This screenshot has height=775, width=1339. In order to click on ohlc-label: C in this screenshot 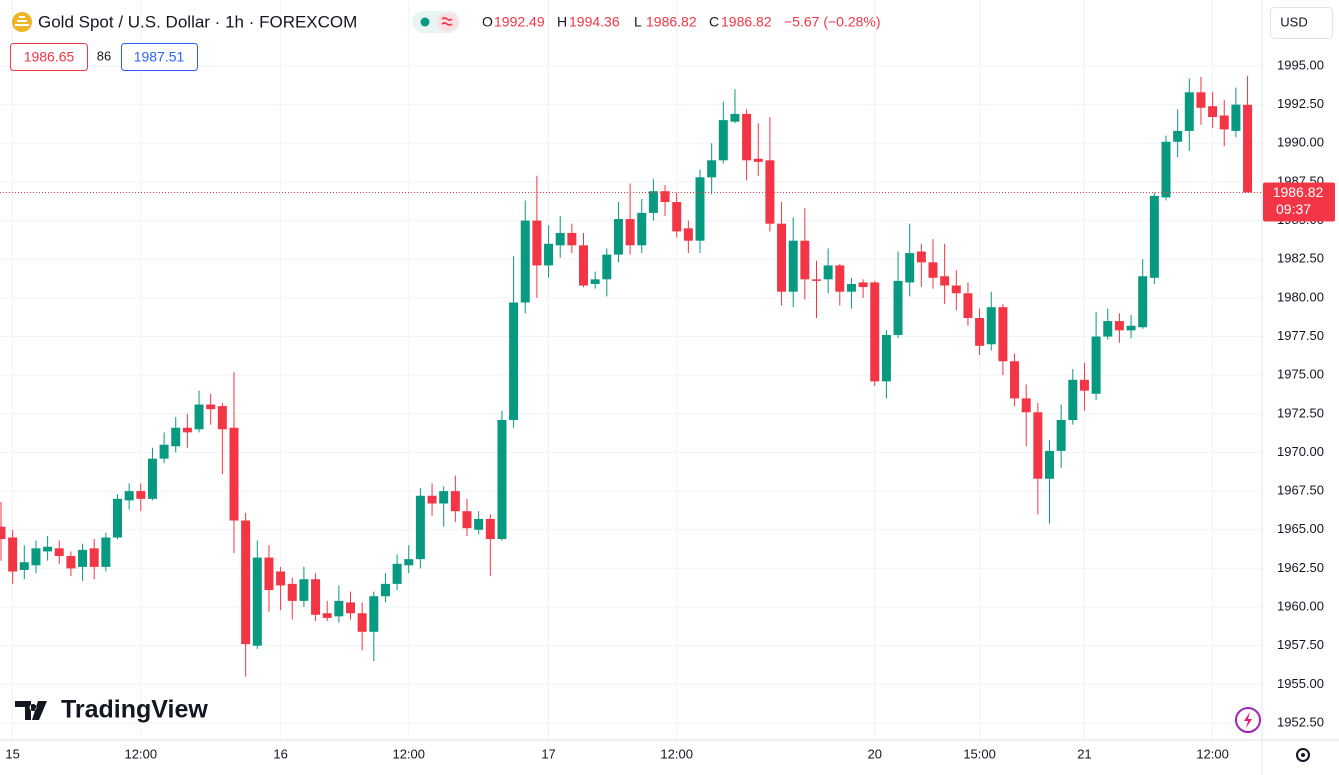, I will do `click(714, 22)`.